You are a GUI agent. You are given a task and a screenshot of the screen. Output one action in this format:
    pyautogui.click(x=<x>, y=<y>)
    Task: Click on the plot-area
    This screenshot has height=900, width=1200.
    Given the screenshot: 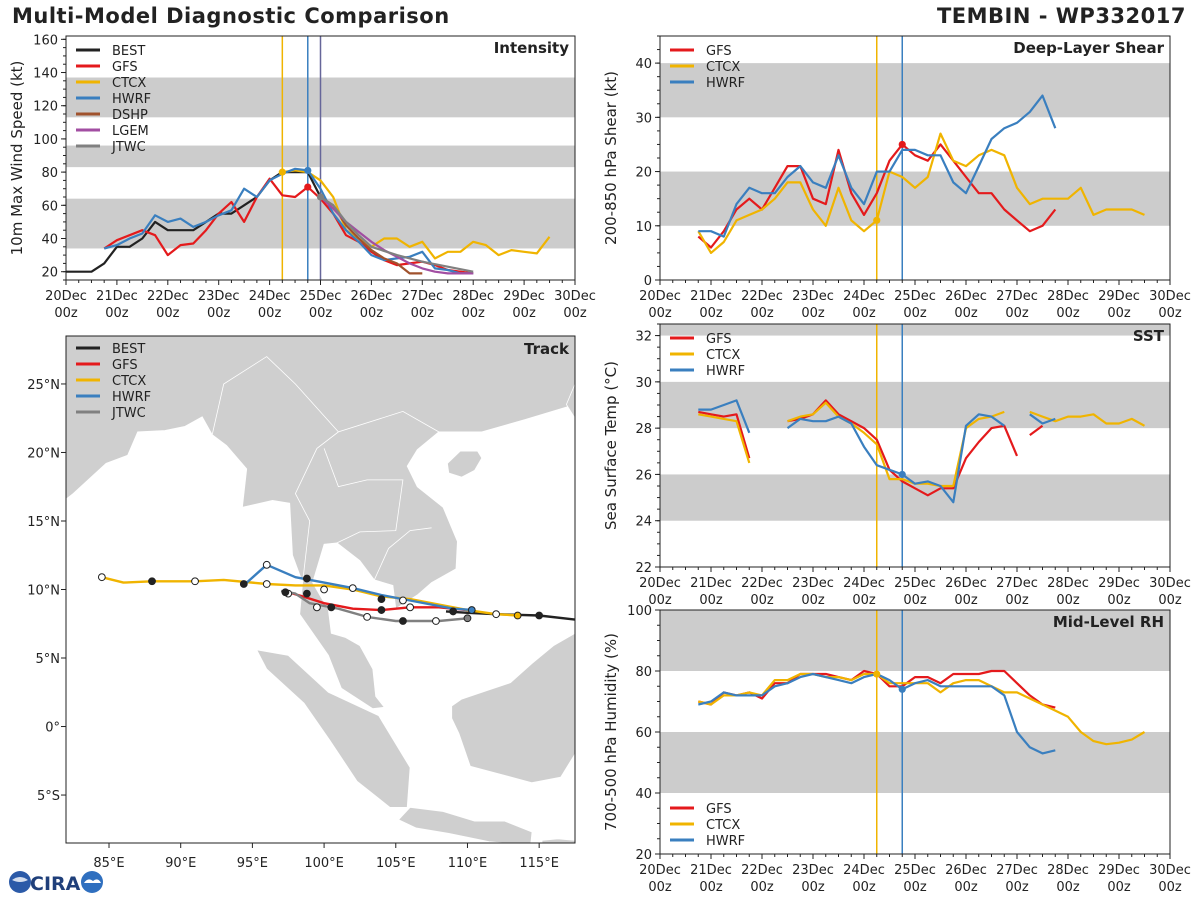 What is the action you would take?
    pyautogui.click(x=915, y=158)
    